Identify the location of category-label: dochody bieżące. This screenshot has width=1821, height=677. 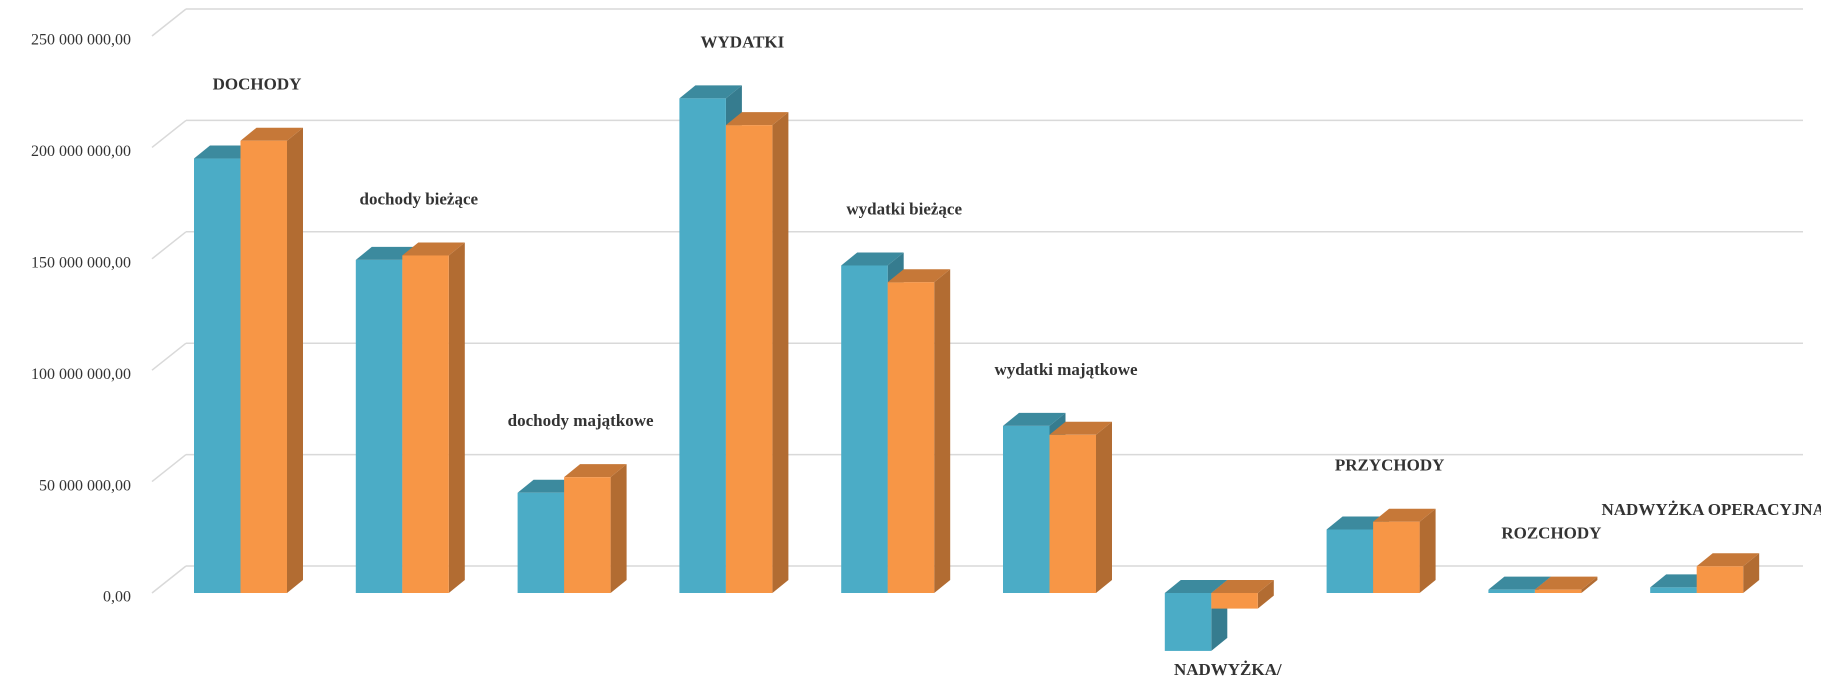
(419, 198).